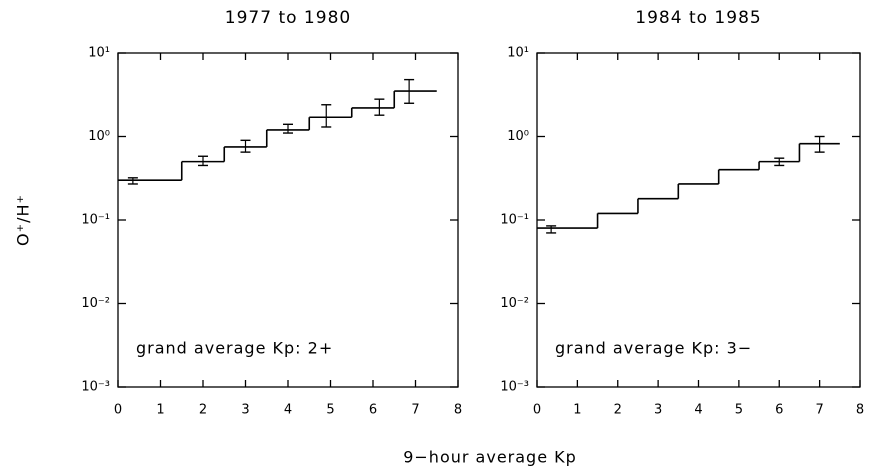 Image resolution: width=870 pixels, height=471 pixels. What do you see at coordinates (234, 348) in the screenshot?
I see `annotation: grand average Kp: 2+` at bounding box center [234, 348].